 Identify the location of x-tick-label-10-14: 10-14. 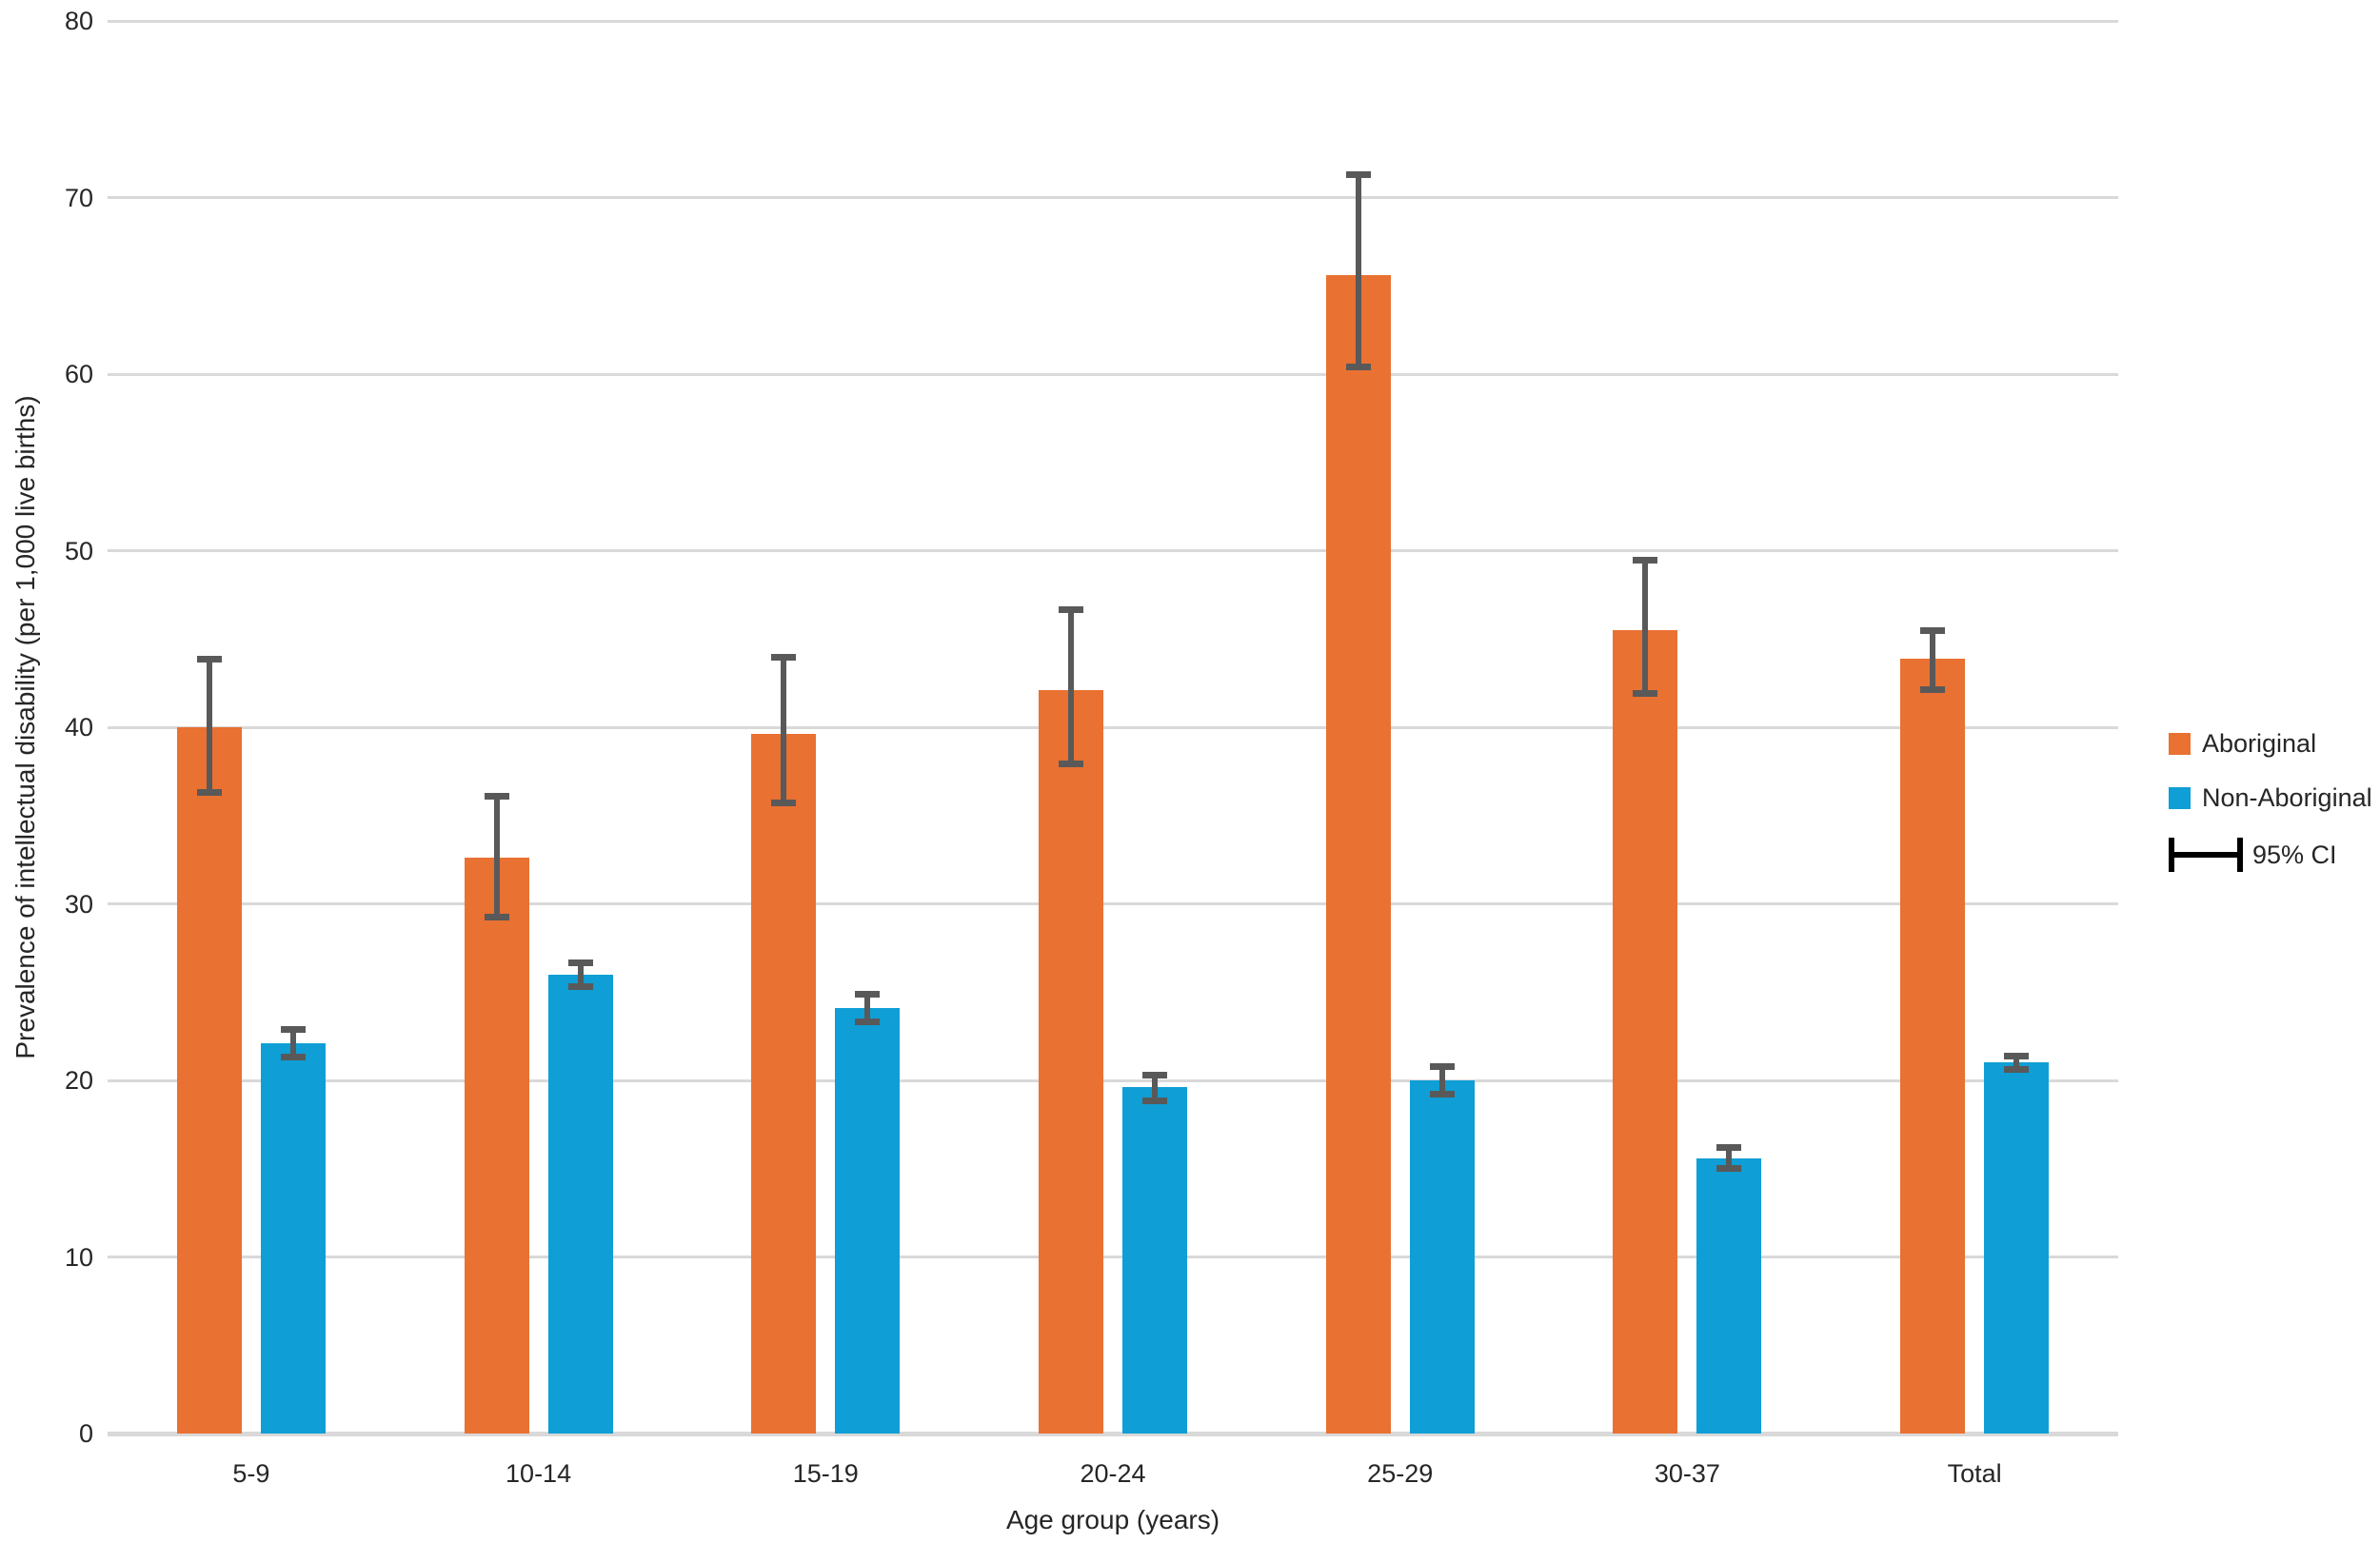
(539, 1473).